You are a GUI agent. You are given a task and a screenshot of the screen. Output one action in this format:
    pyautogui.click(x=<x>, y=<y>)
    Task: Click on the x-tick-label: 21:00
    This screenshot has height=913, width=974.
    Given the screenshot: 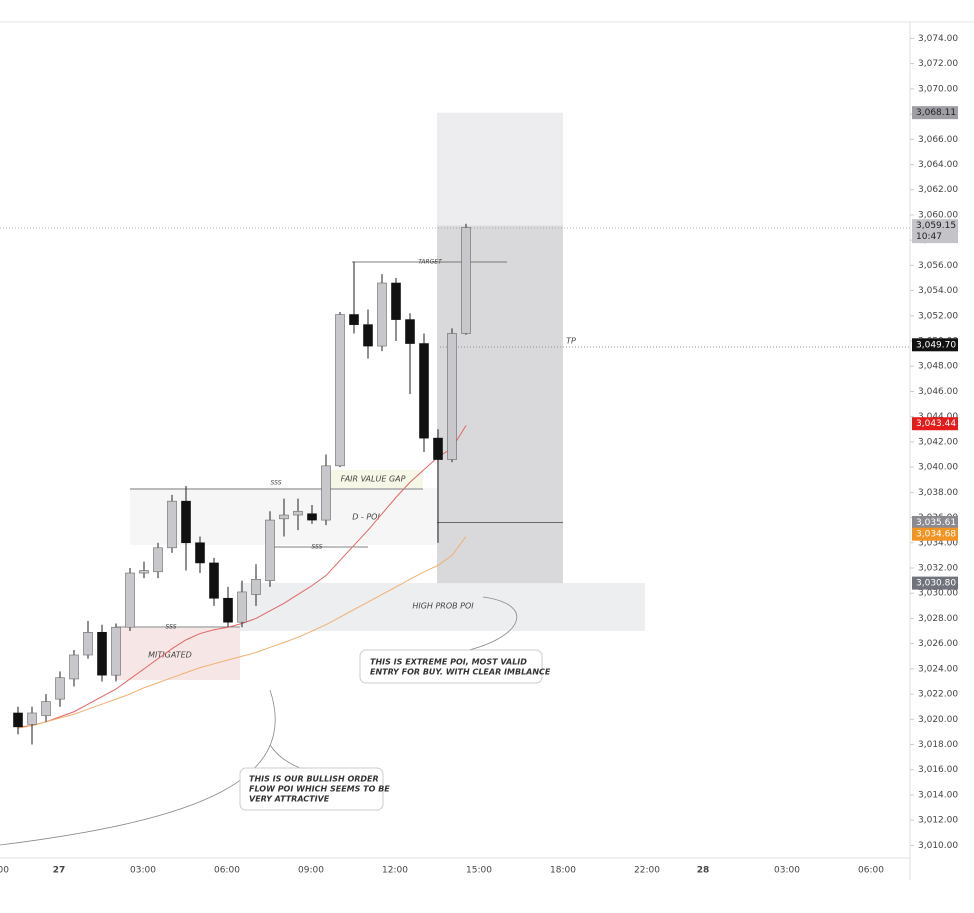 What is the action you would take?
    pyautogui.click(x=4, y=871)
    